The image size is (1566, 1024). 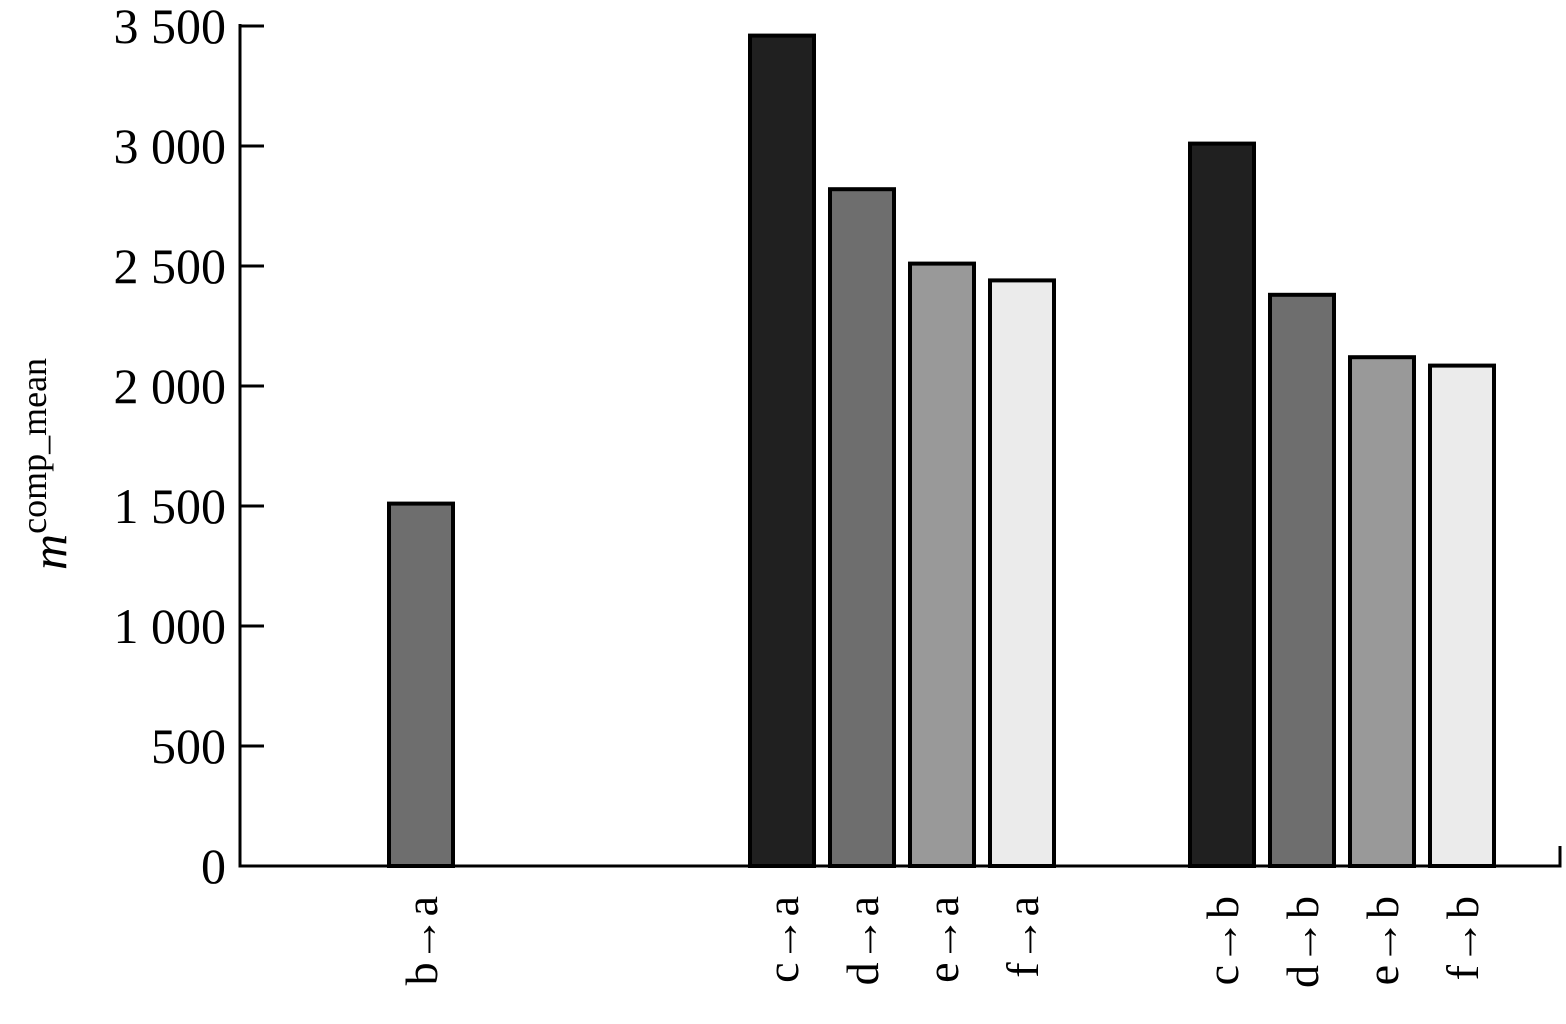 I want to click on x-category-label: e→a, so click(x=942, y=939).